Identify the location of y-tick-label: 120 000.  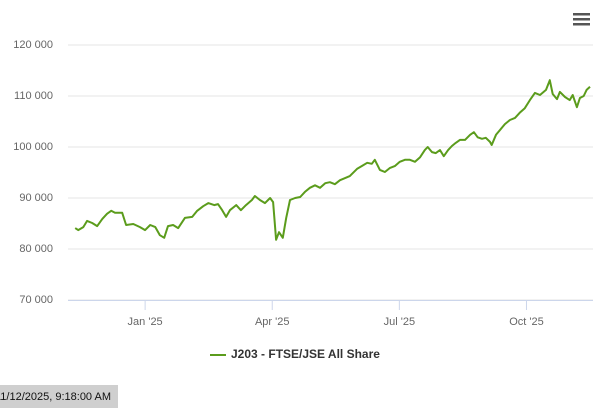
(33, 45).